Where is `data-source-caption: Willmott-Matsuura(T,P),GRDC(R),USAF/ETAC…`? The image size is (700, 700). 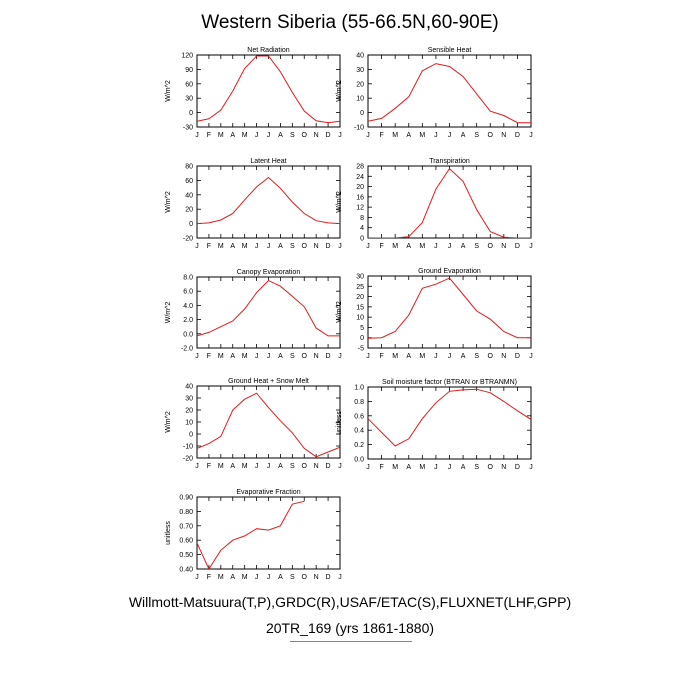
data-source-caption: Willmott-Matsuura(T,P),GRDC(R),USAF/ETAC… is located at coordinates (350, 602).